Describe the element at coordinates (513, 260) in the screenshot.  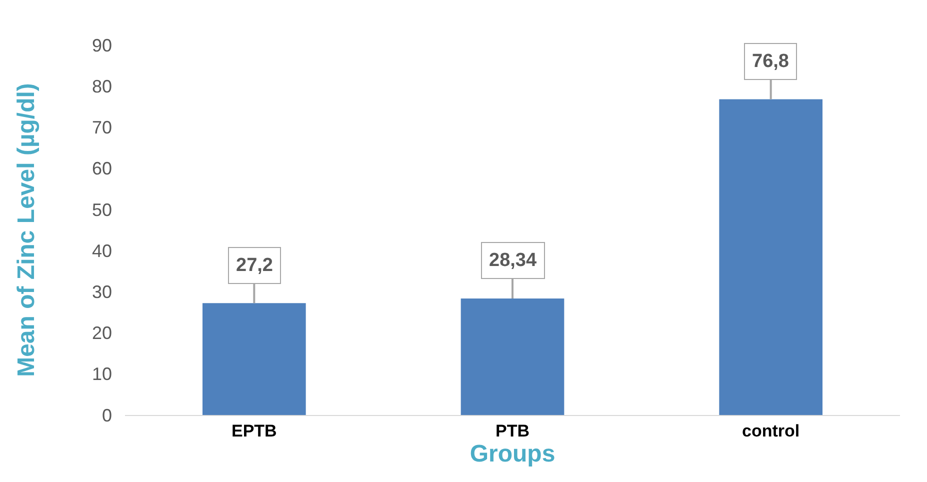
I see `data-label: 28,34` at that location.